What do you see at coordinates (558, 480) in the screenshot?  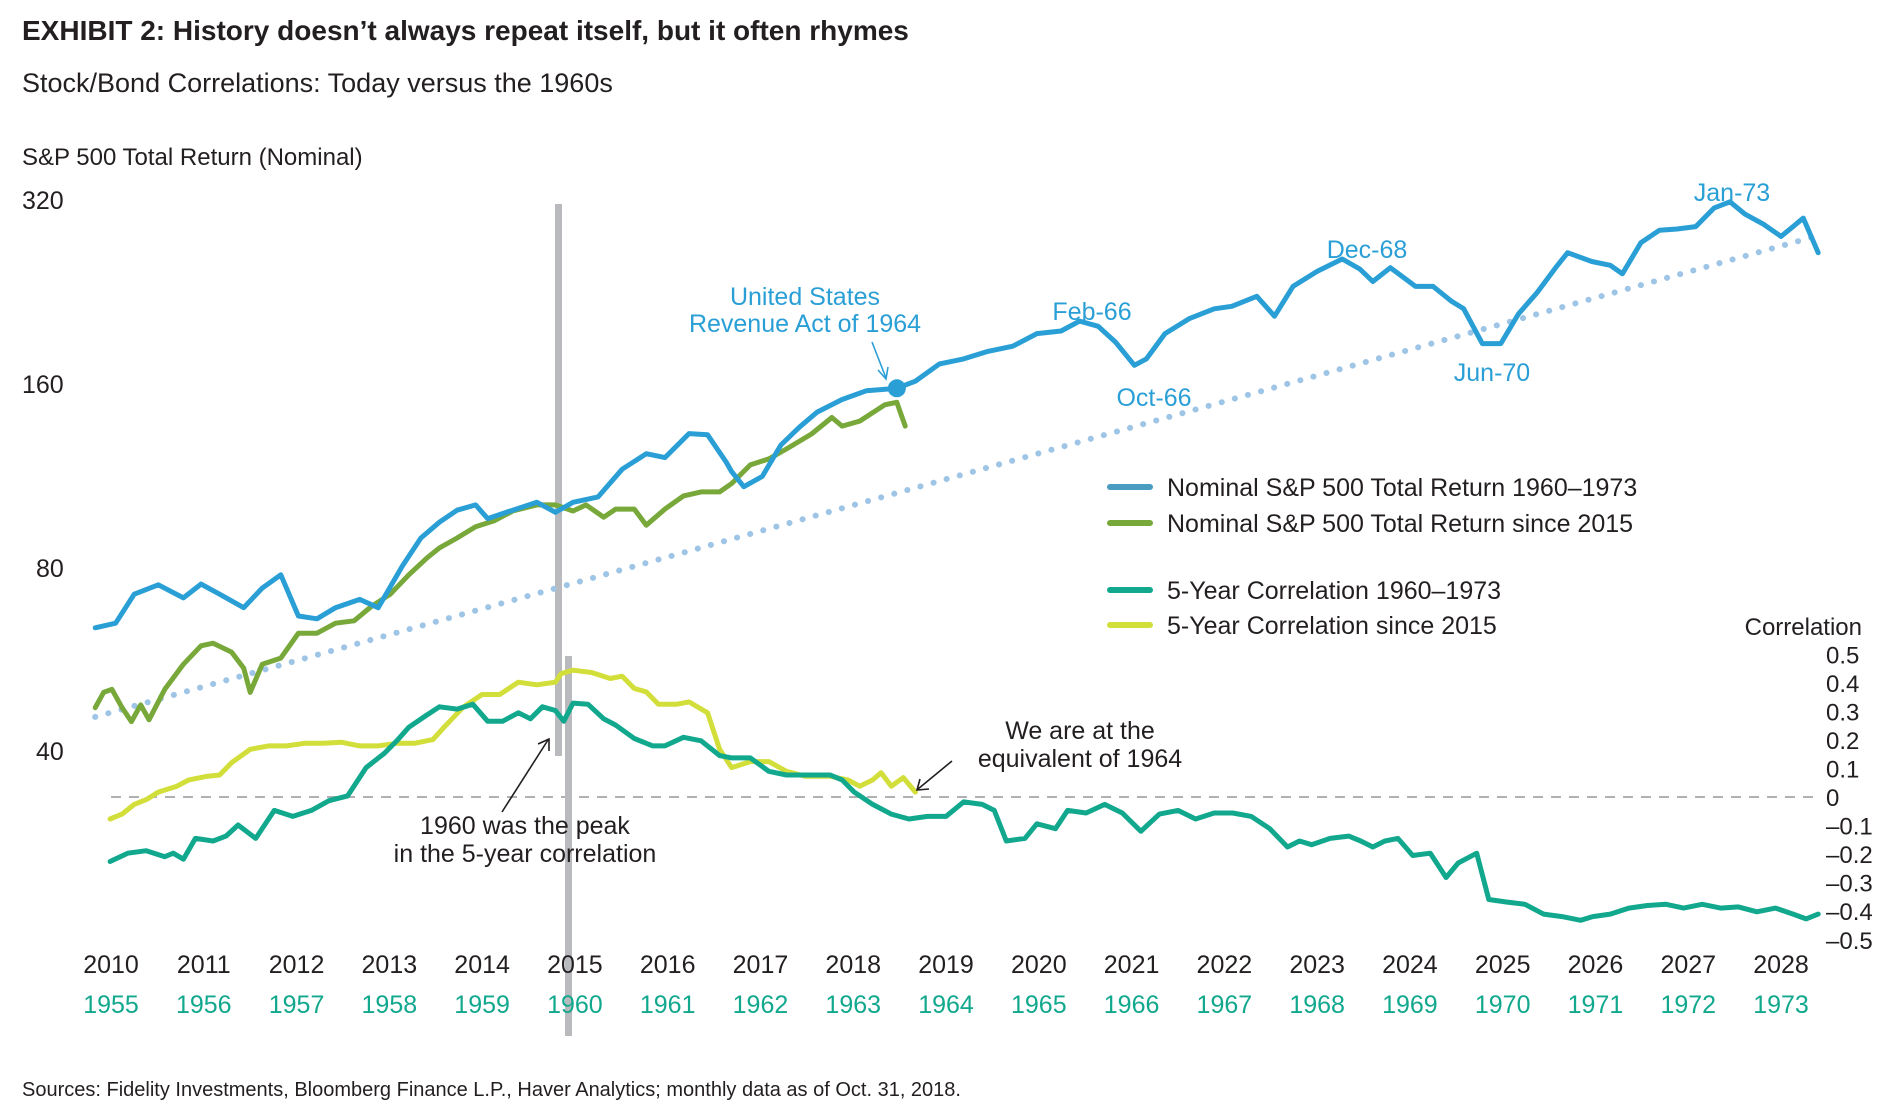 I see `gray-marker-bar-upper` at bounding box center [558, 480].